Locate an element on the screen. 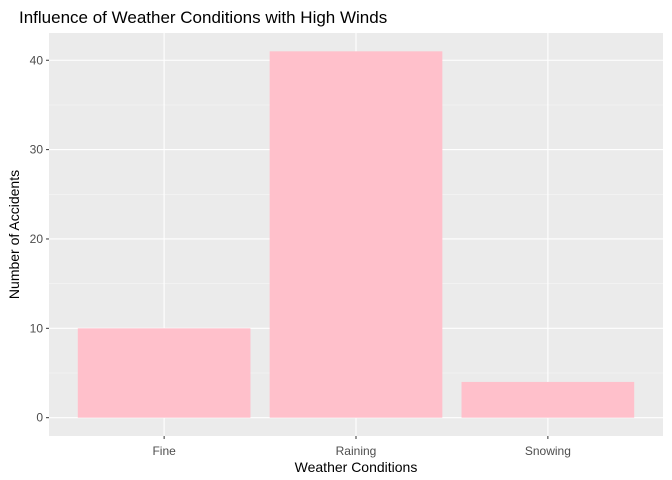 This screenshot has width=672, height=480. y-tick-label: 40 is located at coordinates (37, 60).